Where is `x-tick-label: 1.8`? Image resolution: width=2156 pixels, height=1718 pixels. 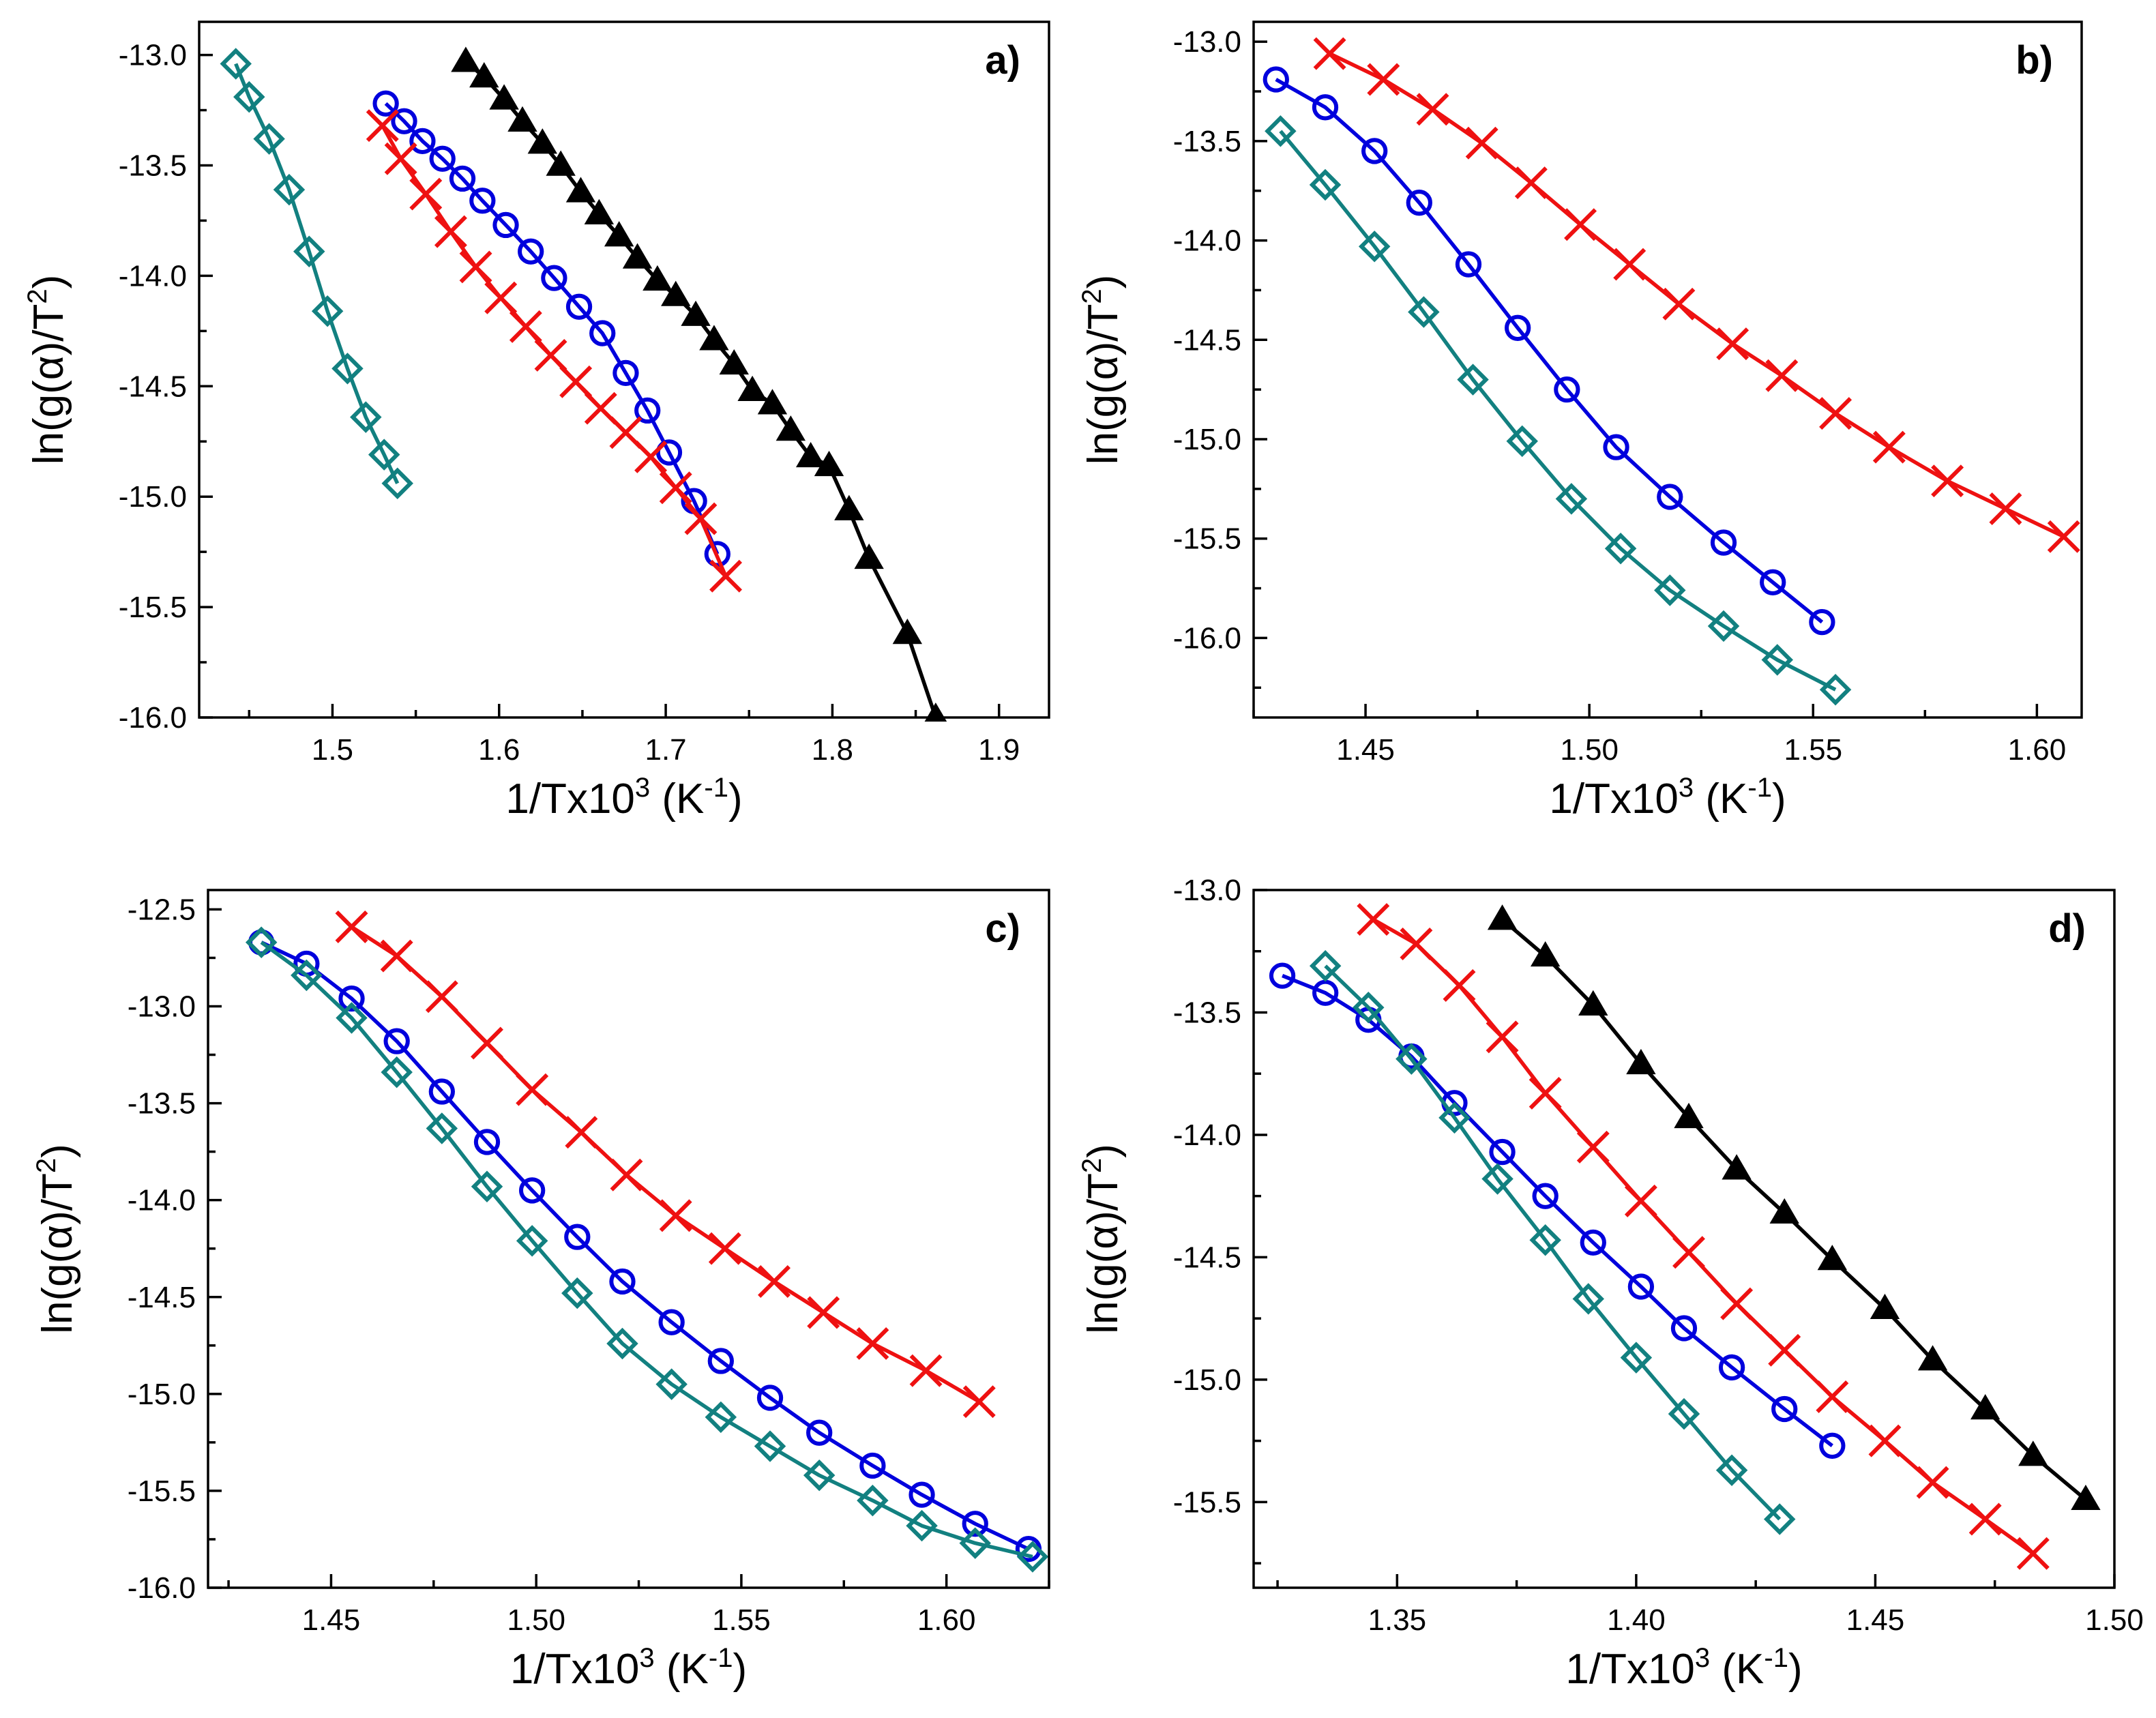
x-tick-label: 1.8 is located at coordinates (832, 750).